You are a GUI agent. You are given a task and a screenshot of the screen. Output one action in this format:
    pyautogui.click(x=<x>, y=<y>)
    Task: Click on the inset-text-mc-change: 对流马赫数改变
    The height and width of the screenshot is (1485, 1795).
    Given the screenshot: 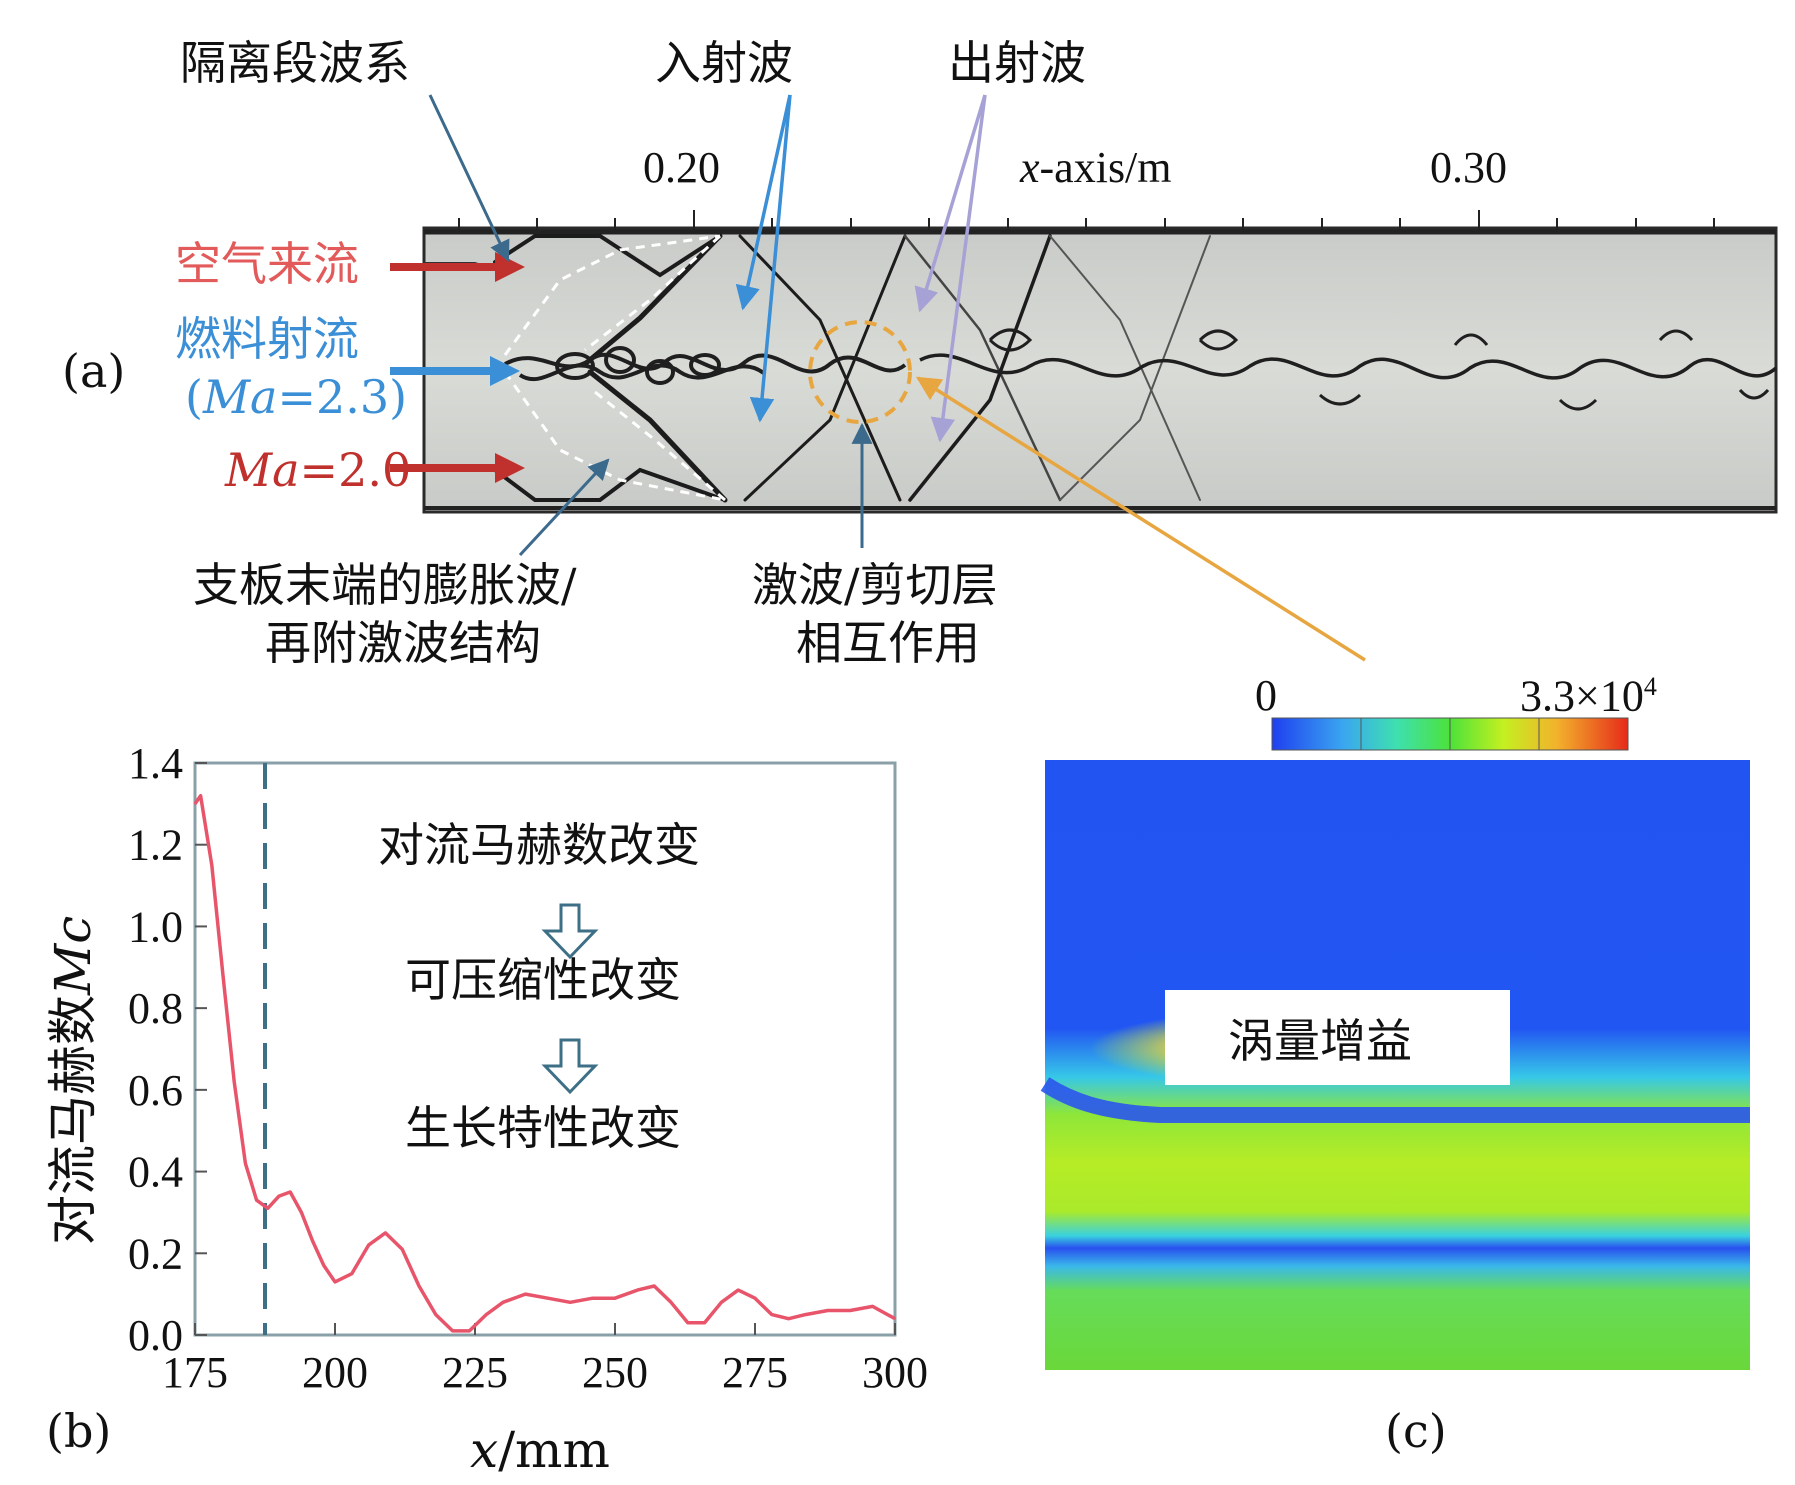 What is the action you would take?
    pyautogui.click(x=539, y=845)
    